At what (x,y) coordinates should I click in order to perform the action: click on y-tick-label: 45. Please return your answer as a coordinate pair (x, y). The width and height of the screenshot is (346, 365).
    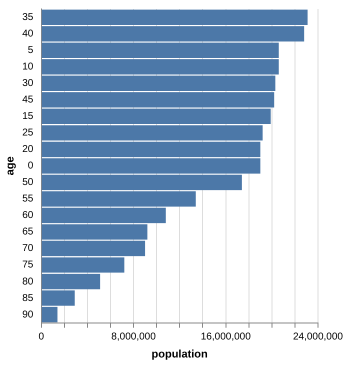
    Looking at the image, I should click on (28, 100).